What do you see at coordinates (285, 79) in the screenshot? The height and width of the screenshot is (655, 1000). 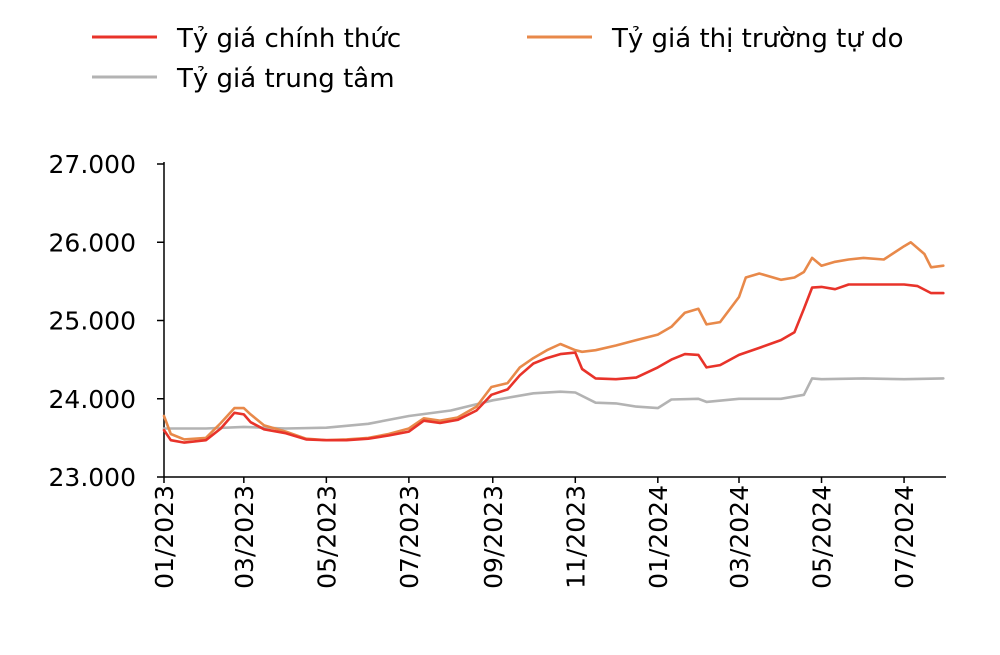 I see `legend-label-central: Tỷ giá trung tâm` at bounding box center [285, 79].